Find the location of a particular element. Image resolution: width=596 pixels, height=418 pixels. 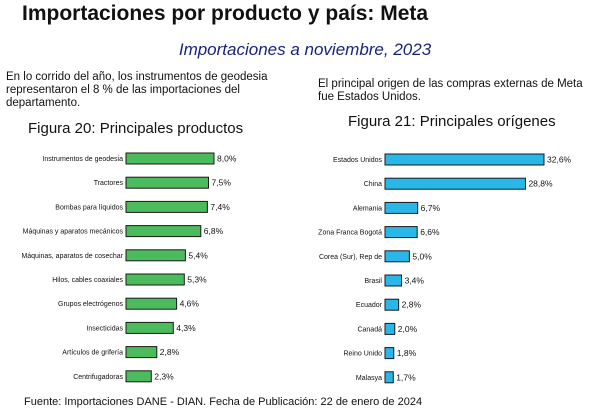

origin-category-label: China is located at coordinates (373, 184).